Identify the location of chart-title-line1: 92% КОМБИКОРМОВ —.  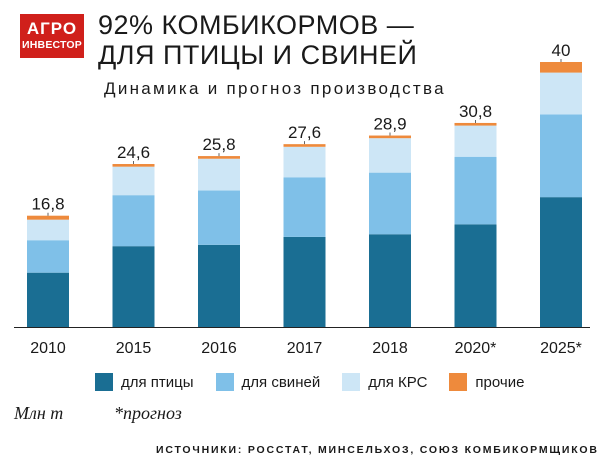
(256, 25).